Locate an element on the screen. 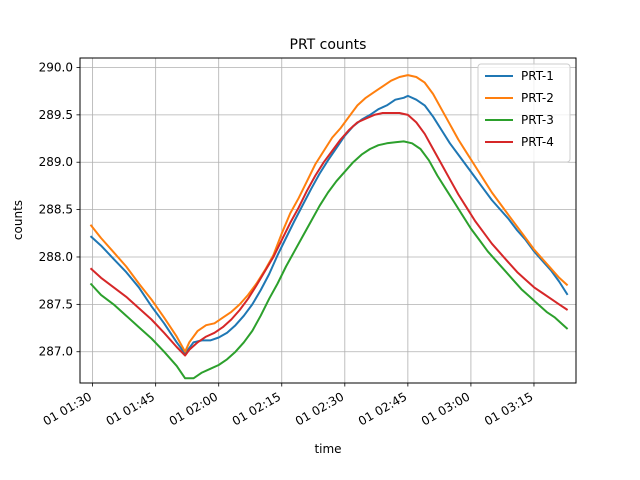 Image resolution: width=640 pixels, height=480 pixels. y-tick-label: 288.0 is located at coordinates (56, 257).